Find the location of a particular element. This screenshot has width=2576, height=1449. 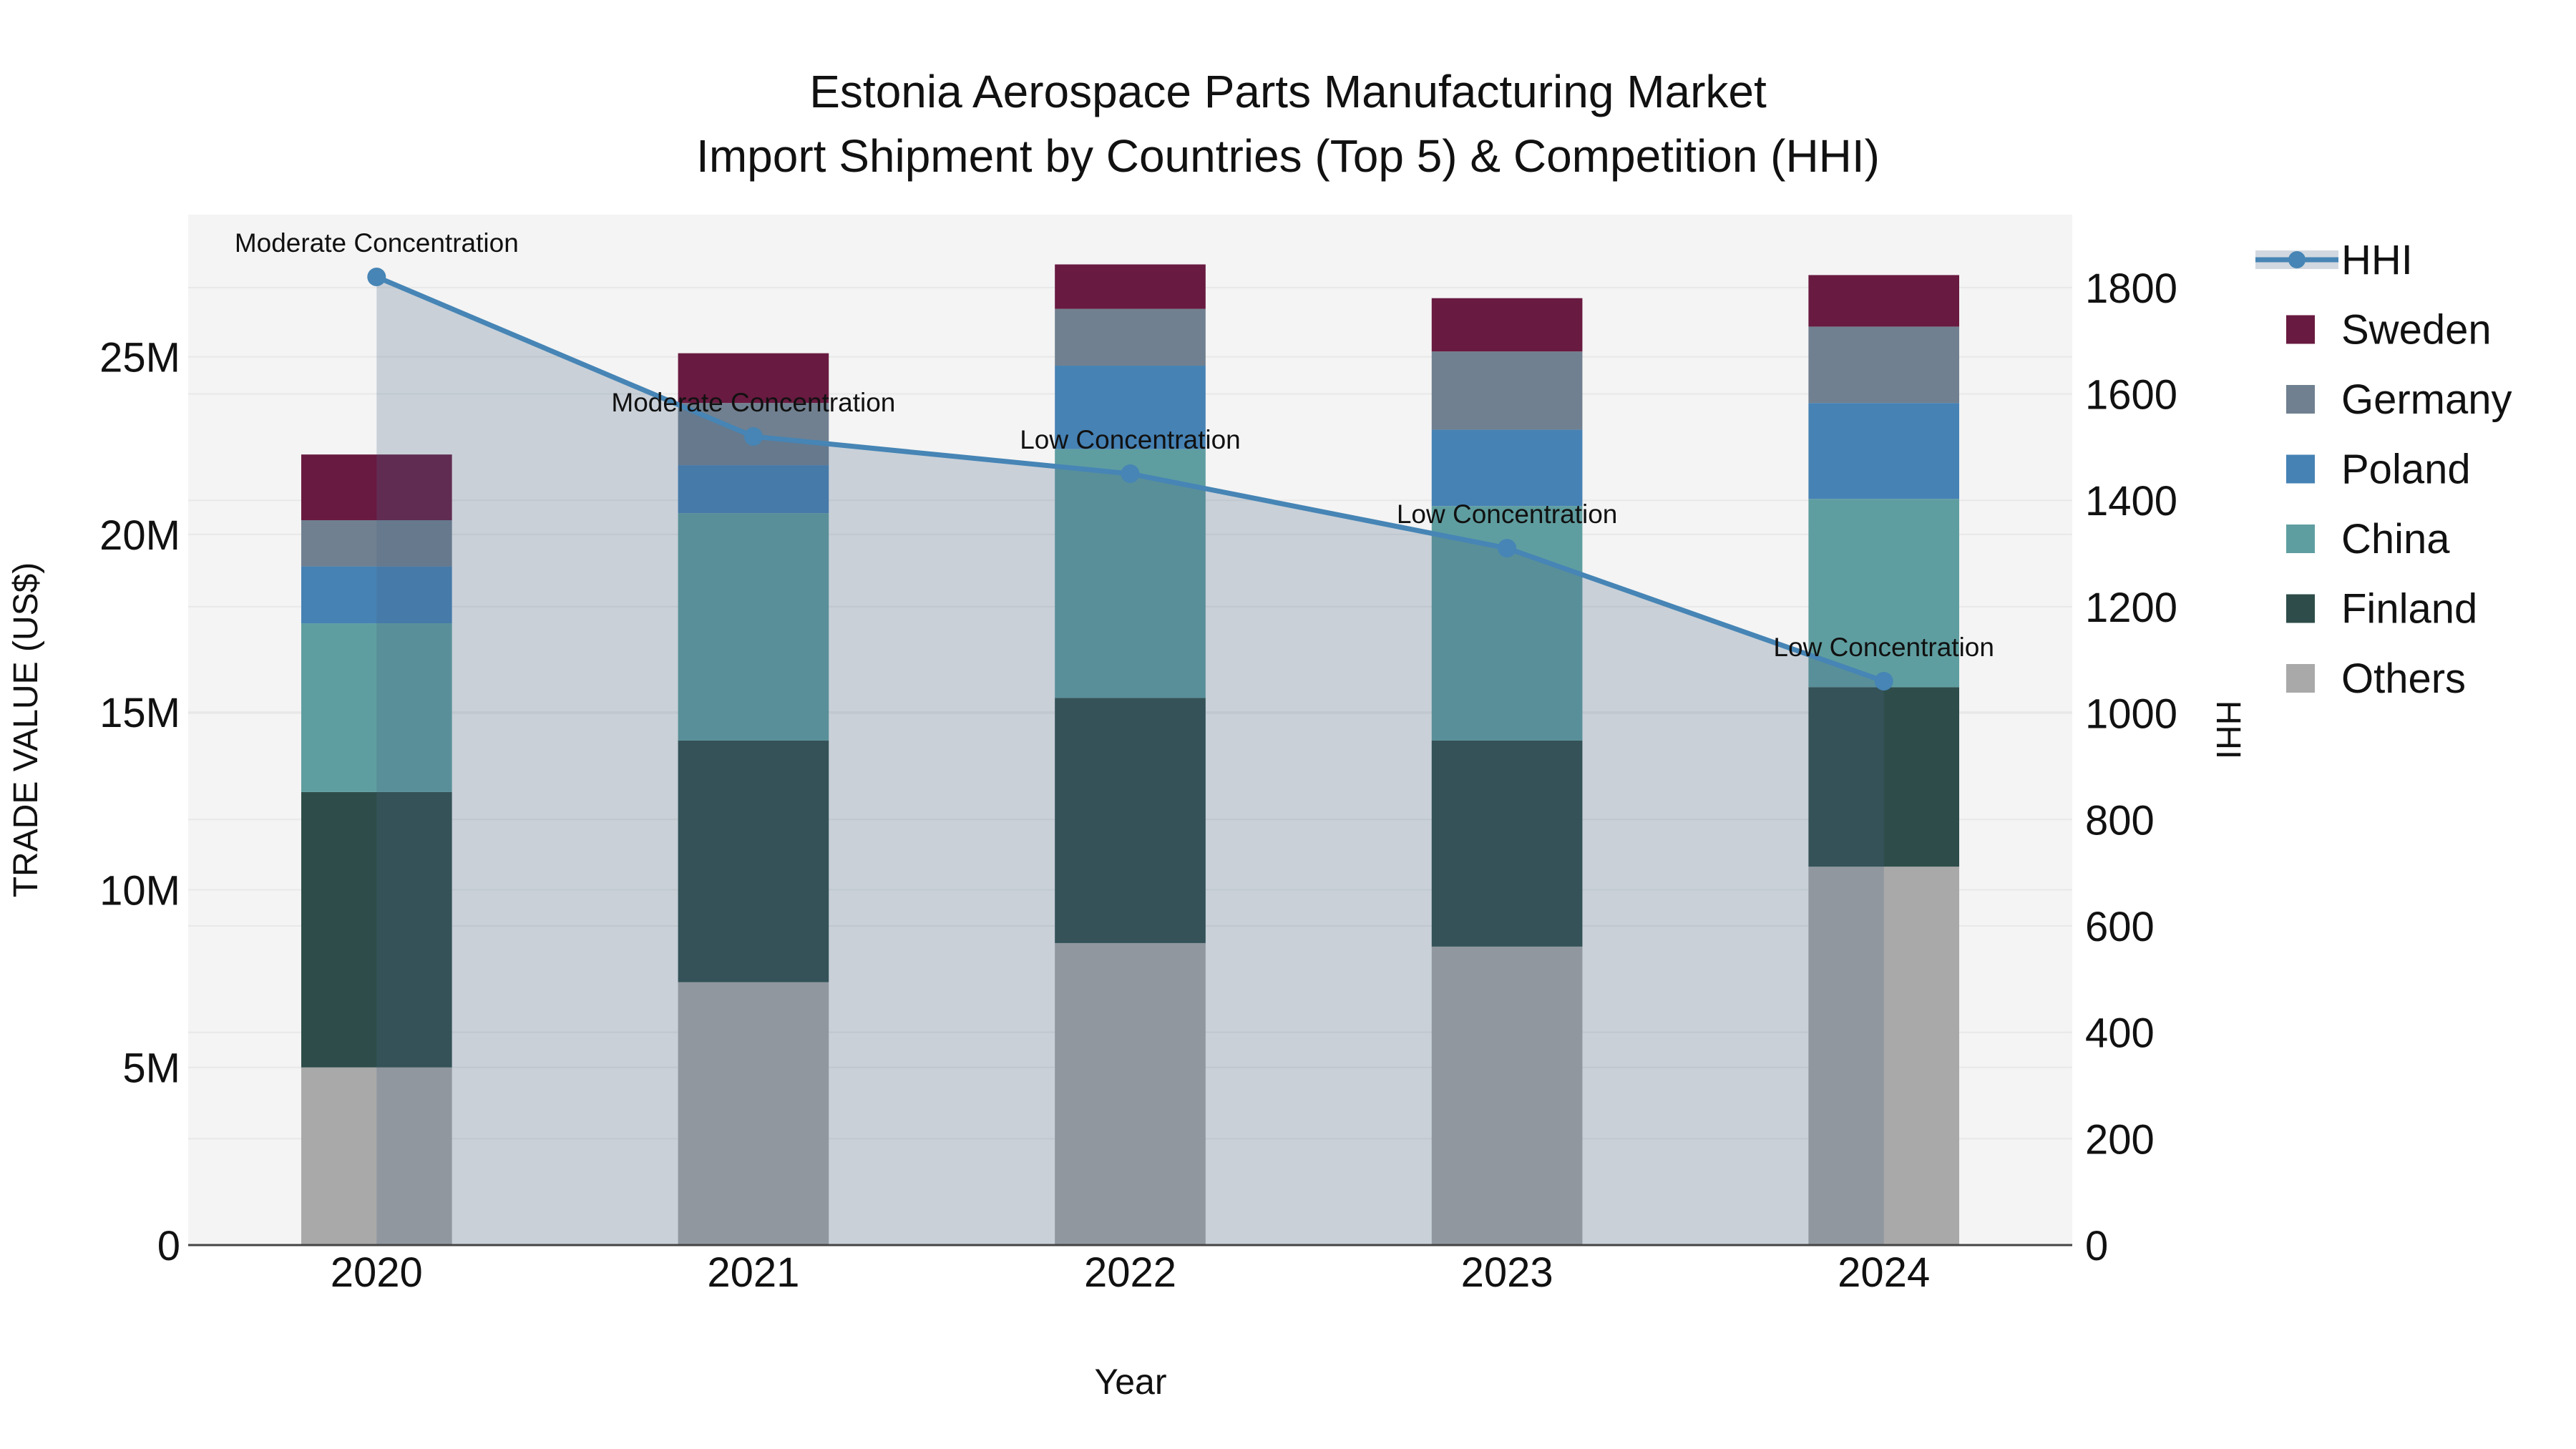

y-left-tick-5: 25M is located at coordinates (139, 358).